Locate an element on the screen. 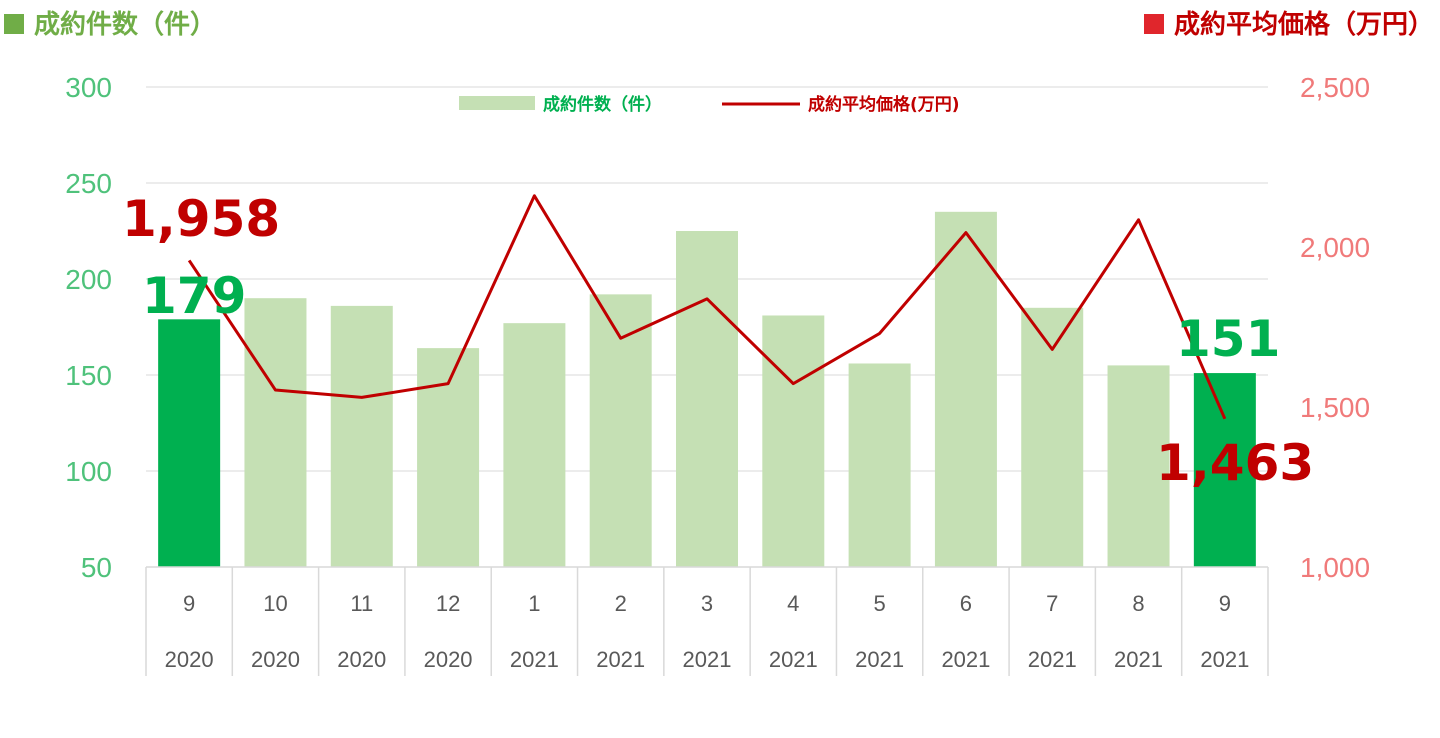  month-label: 4 is located at coordinates (793, 603).